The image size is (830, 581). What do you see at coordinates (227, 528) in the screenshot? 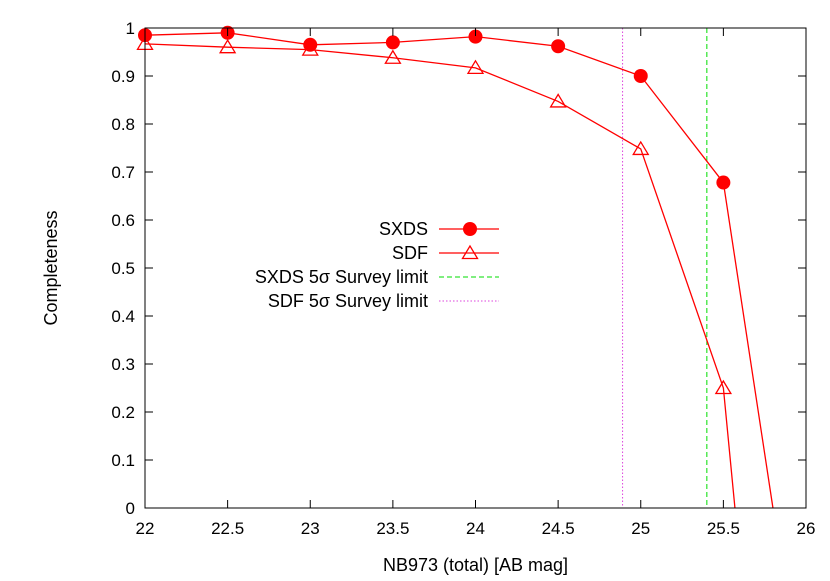
I see `x-tick-label: 22.5` at bounding box center [227, 528].